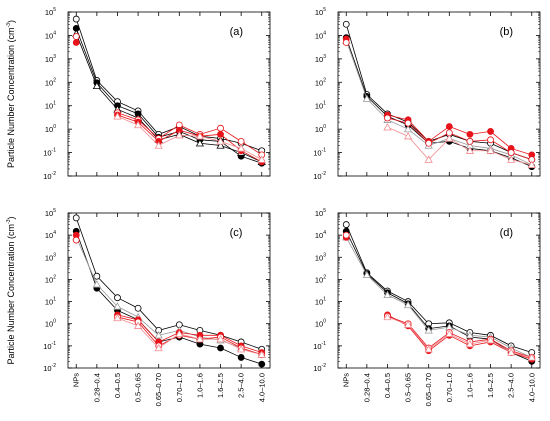 The width and height of the screenshot is (550, 421). What do you see at coordinates (49, 368) in the screenshot?
I see `y-tick-label: 10⁻²` at bounding box center [49, 368].